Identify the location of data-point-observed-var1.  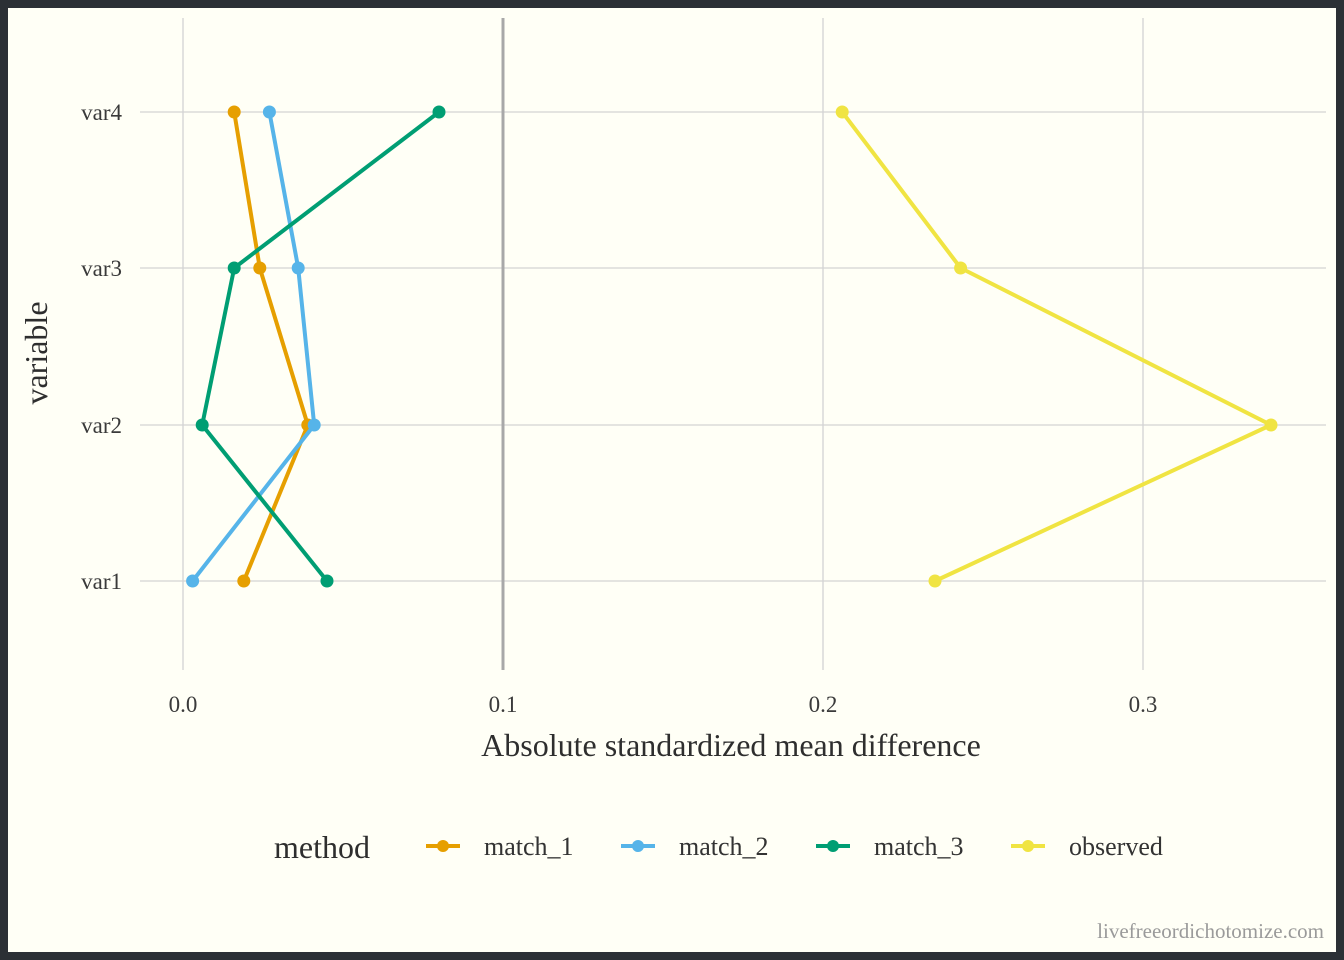
(935, 581).